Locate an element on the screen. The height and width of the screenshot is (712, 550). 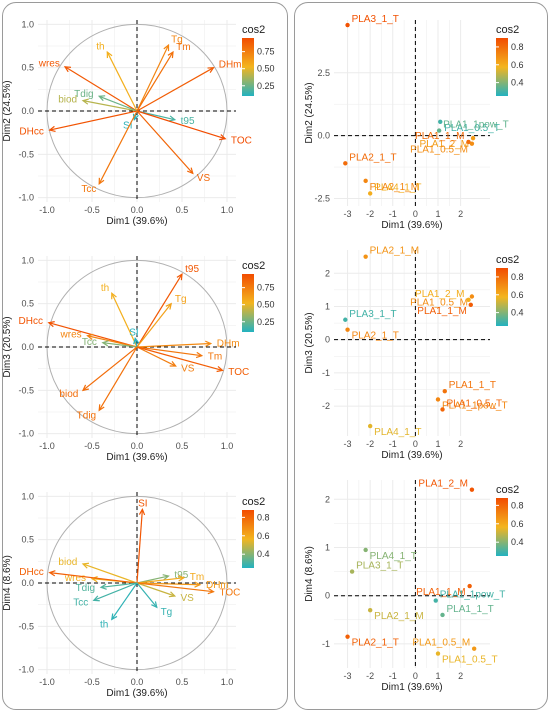
arrow-wres is located at coordinates (112, 341).